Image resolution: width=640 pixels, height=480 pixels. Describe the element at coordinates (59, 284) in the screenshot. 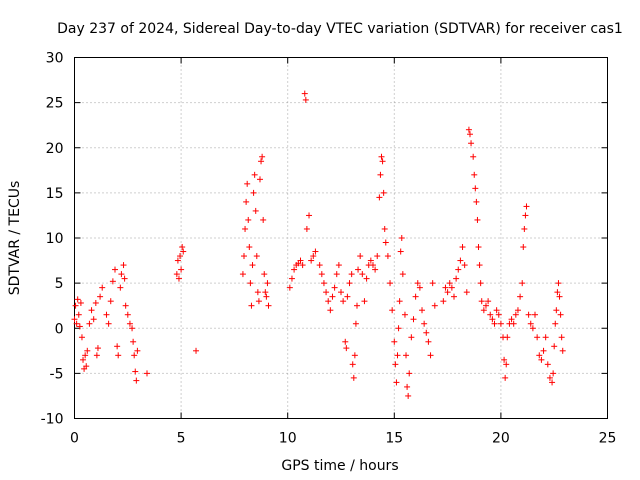

I see `y-tick-label: 5` at that location.